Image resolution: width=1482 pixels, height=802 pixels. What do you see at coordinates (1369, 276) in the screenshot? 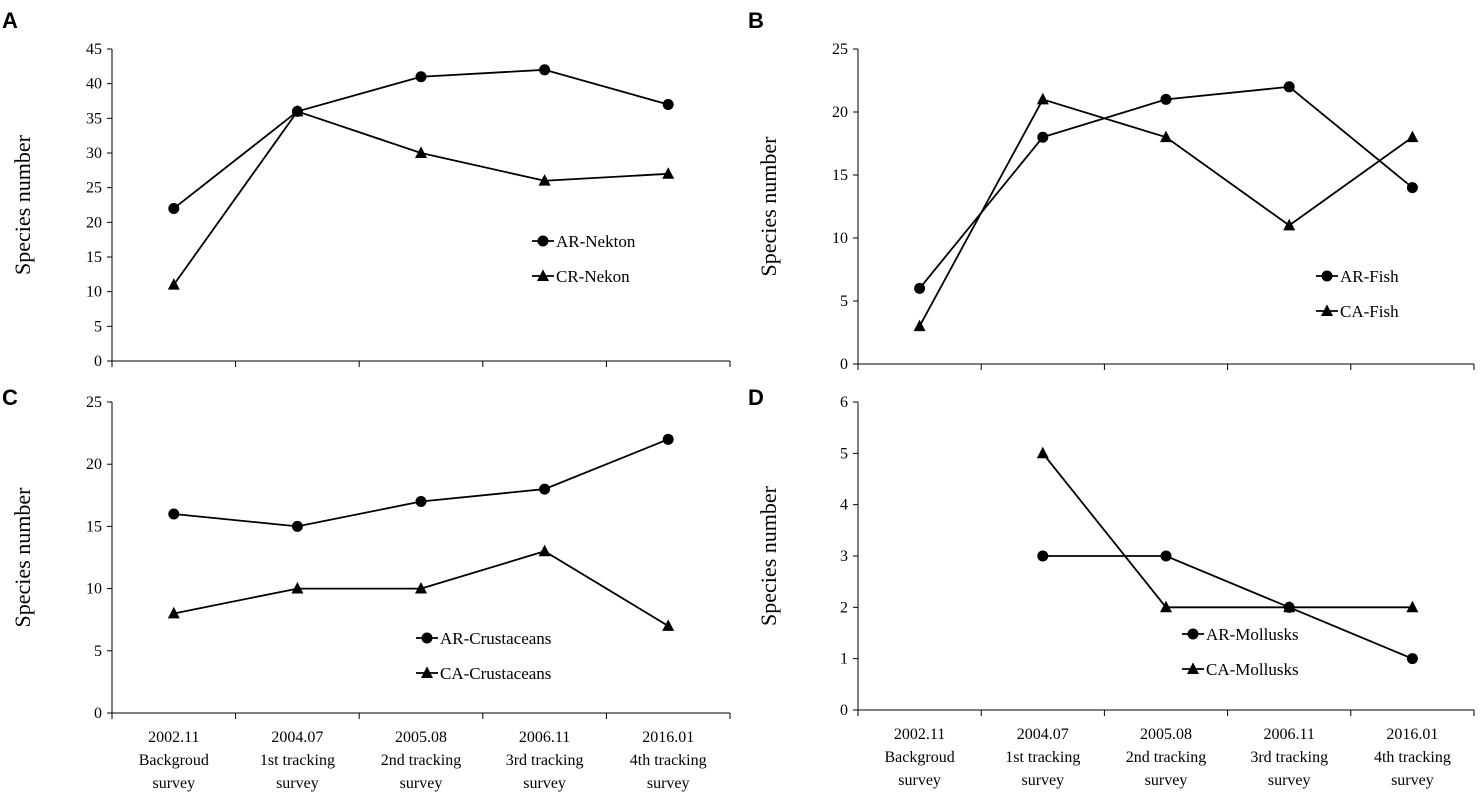
I see `legend-label: AR-Fish` at bounding box center [1369, 276].